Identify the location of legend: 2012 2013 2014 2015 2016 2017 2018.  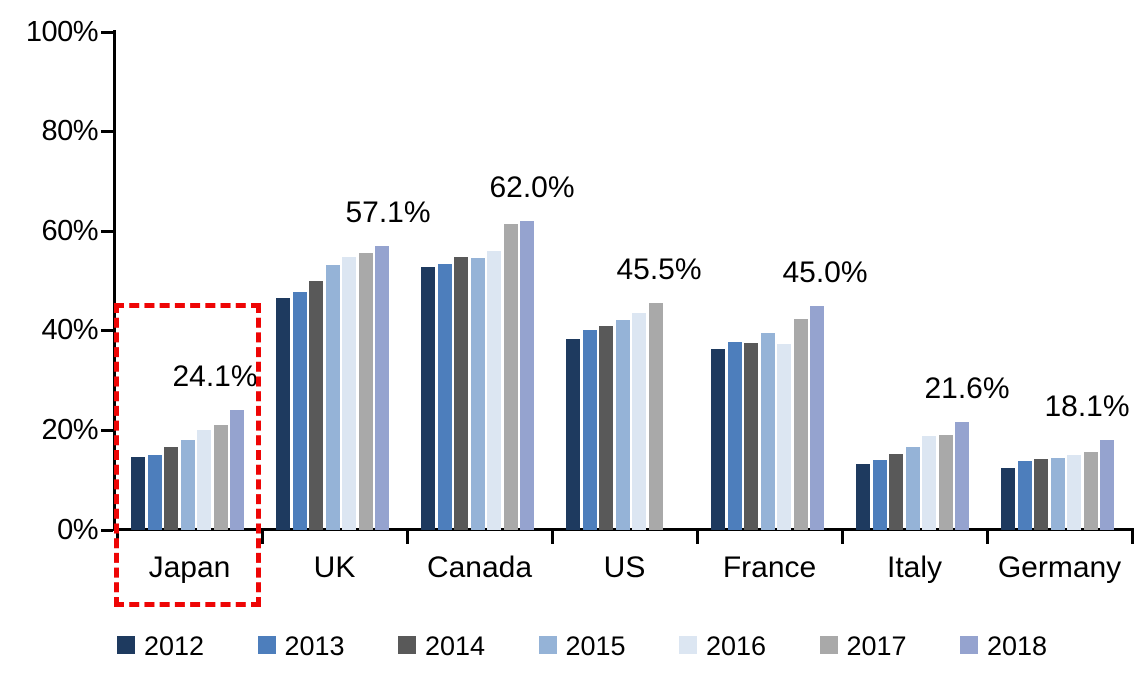
(571, 648).